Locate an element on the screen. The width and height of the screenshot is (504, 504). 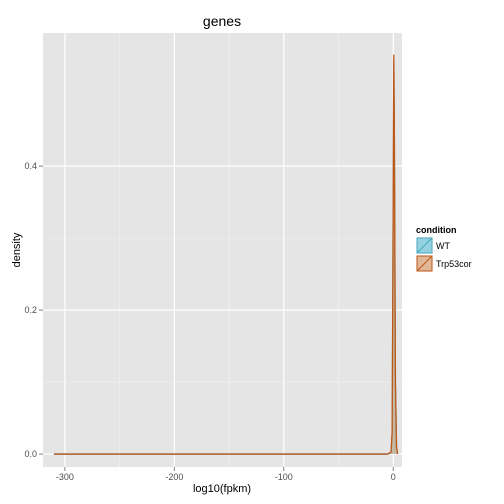
x-axis-title: log10(fpkm) is located at coordinates (222, 489).